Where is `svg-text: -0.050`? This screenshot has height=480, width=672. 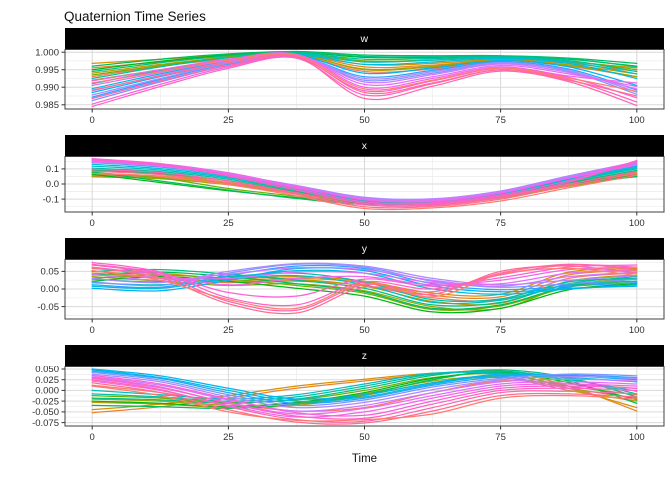 svg-text: -0.050 is located at coordinates (45, 412).